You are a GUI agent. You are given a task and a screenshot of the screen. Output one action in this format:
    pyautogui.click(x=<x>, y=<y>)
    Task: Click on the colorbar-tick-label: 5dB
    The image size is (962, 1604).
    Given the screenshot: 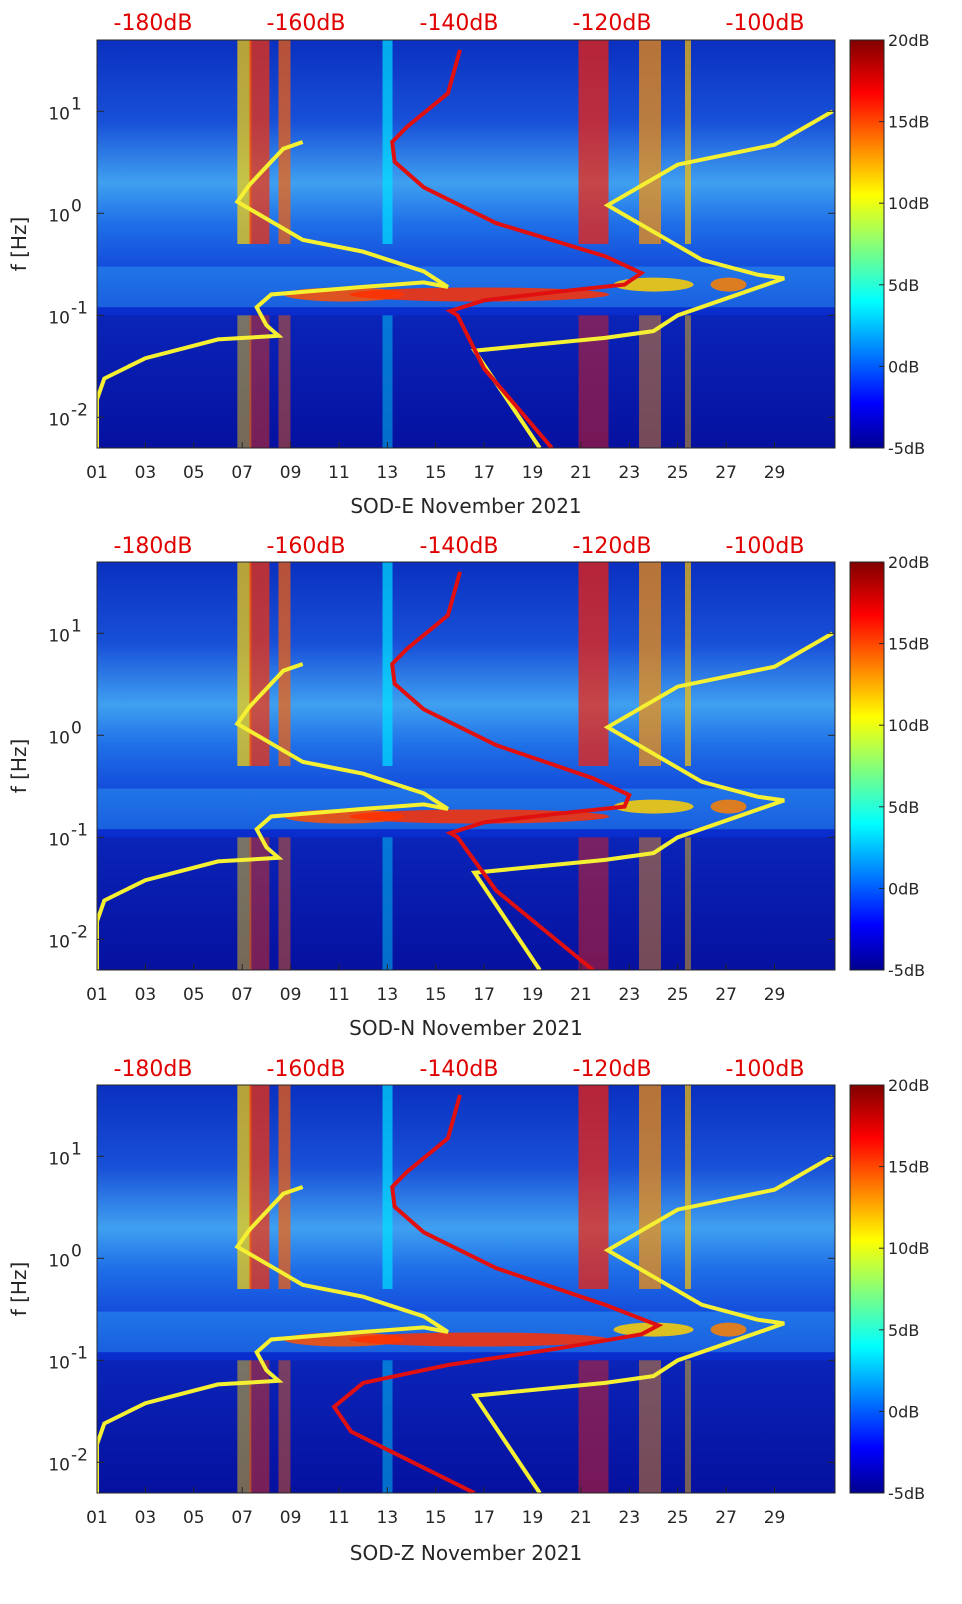 What is the action you would take?
    pyautogui.click(x=903, y=285)
    